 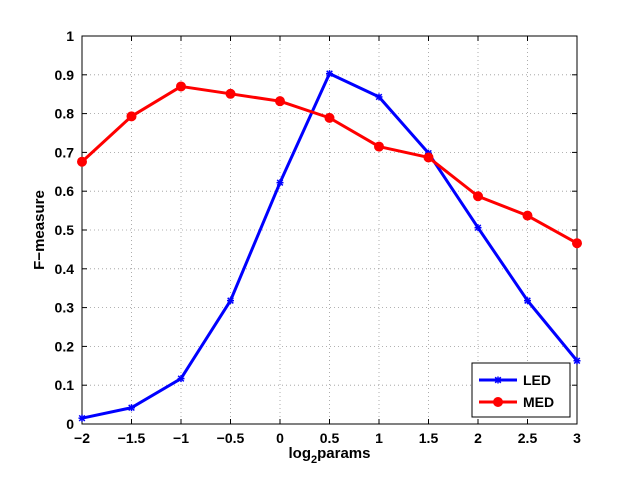 I want to click on x-axis-label-rest: params, so click(x=343, y=453).